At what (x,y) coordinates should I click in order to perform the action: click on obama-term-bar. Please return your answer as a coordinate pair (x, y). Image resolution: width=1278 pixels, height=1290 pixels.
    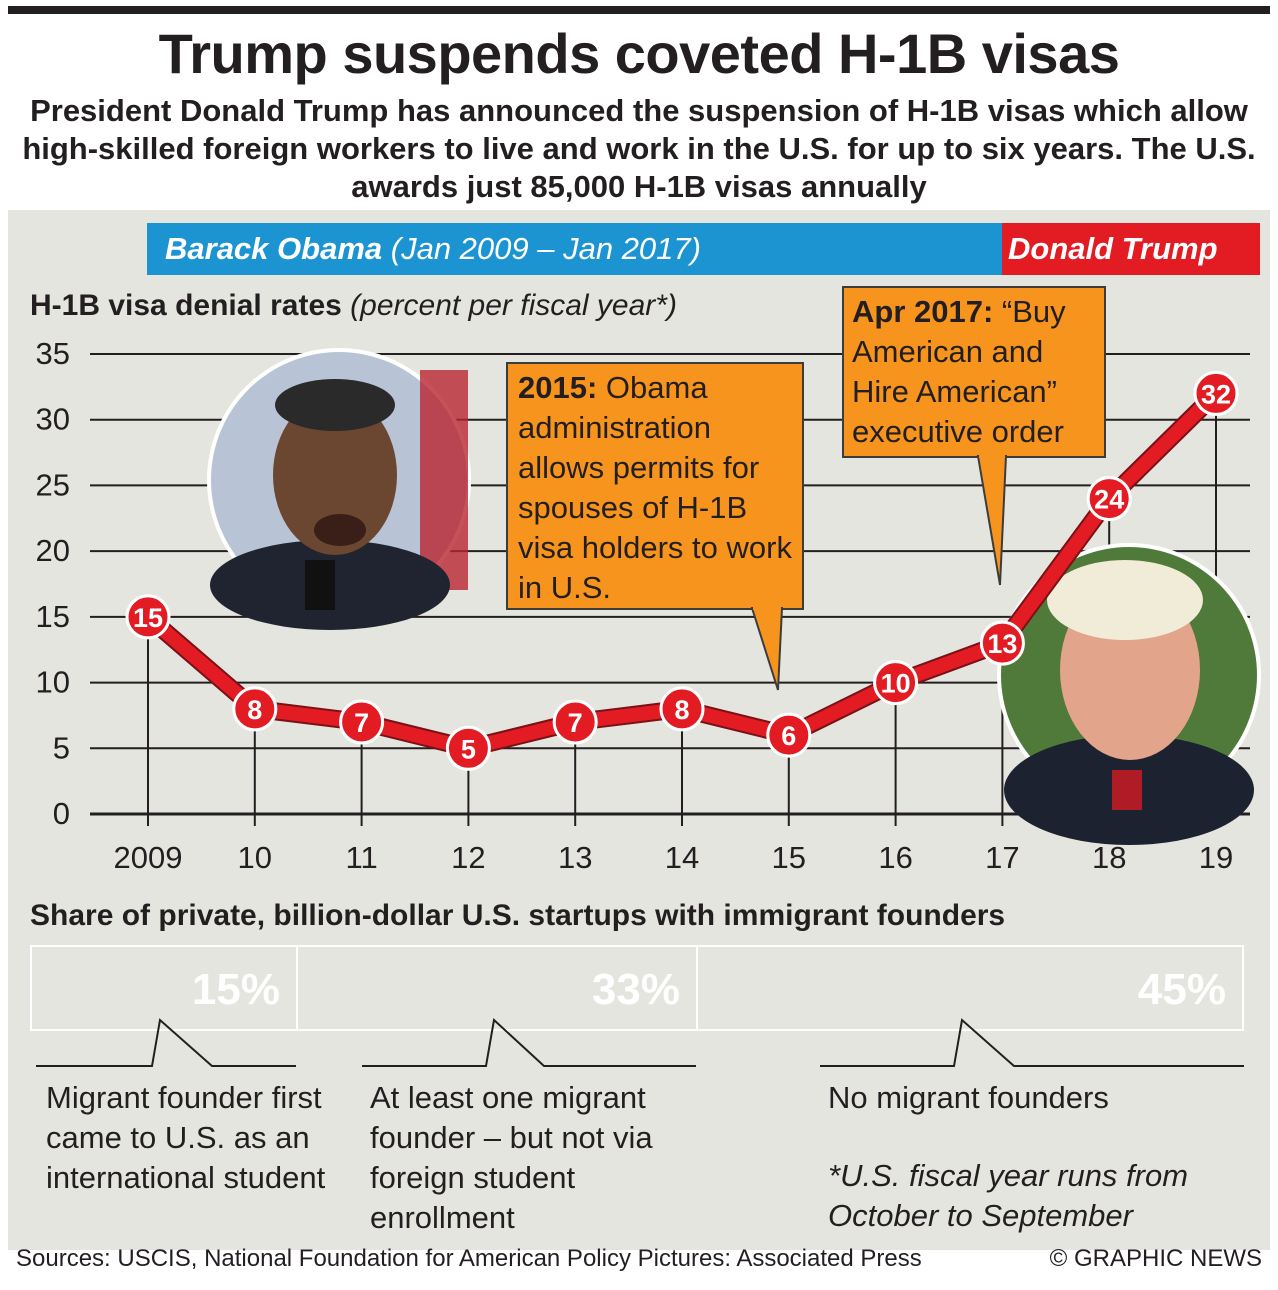
    Looking at the image, I should click on (574, 249).